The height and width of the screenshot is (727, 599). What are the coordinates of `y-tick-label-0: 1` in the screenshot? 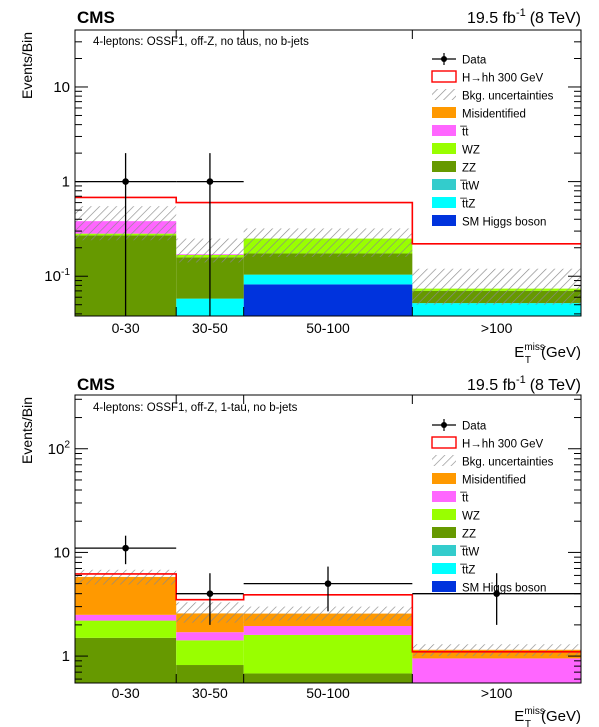 It's located at (66, 656).